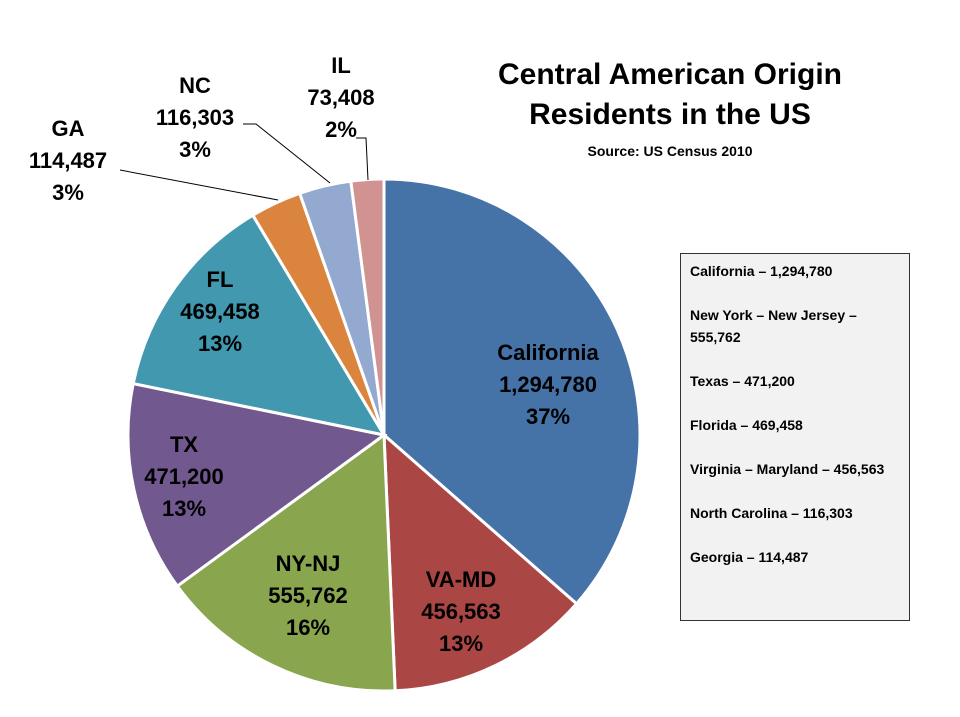 The image size is (960, 717). Describe the element at coordinates (548, 384) in the screenshot. I see `data-label-california: California 1,294,780 37%` at that location.